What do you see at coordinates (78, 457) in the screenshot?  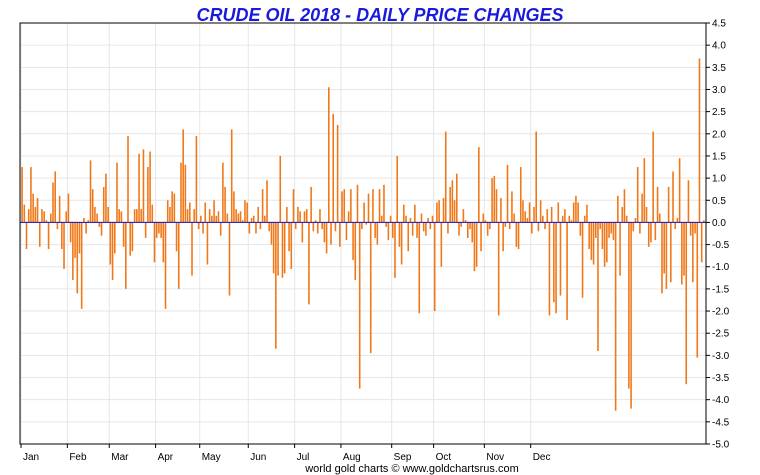 I see `x-tick-label: Feb` at bounding box center [78, 457].